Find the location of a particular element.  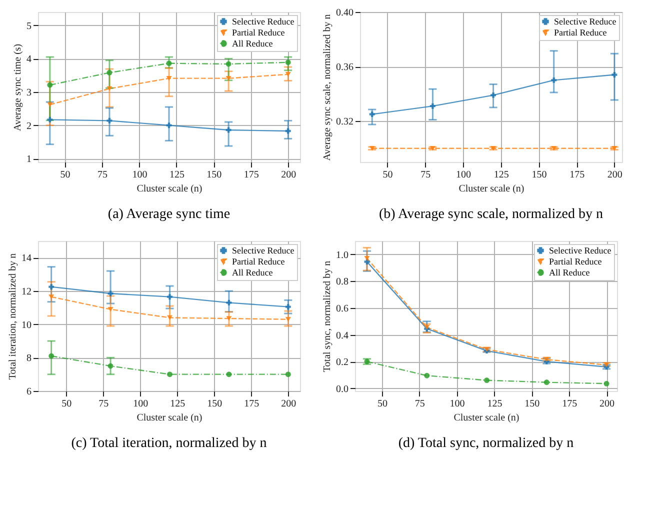

y-tick-label: 0.4 is located at coordinates (342, 336).